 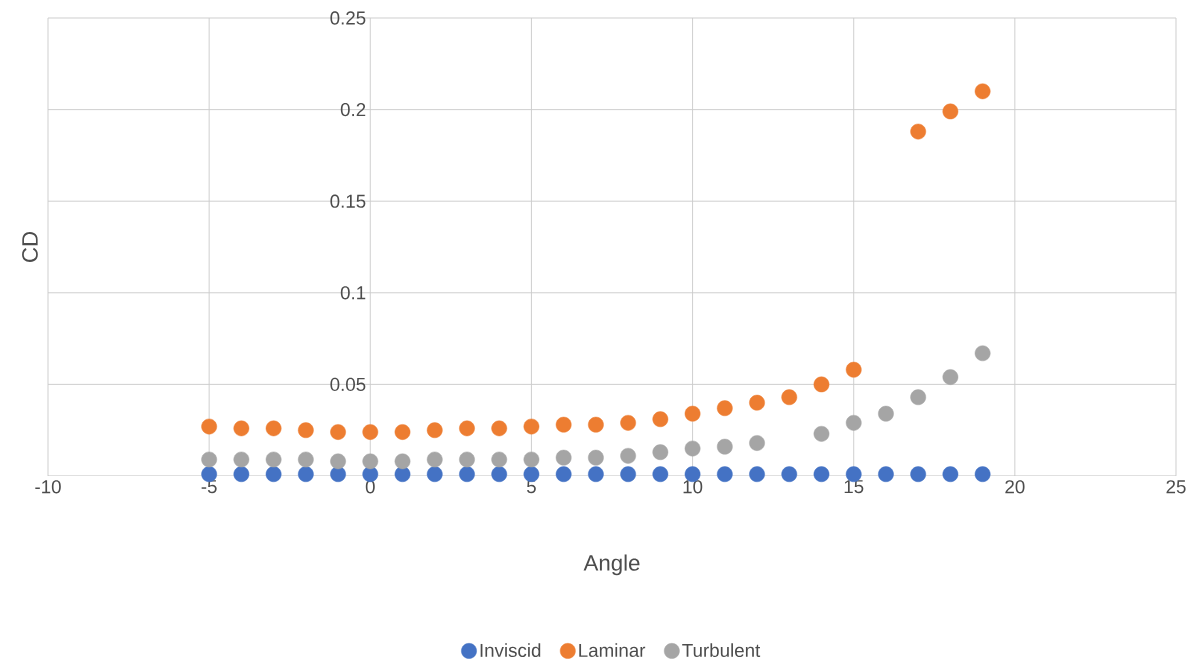 What do you see at coordinates (348, 384) in the screenshot?
I see `y-tick-label: 0.05` at bounding box center [348, 384].